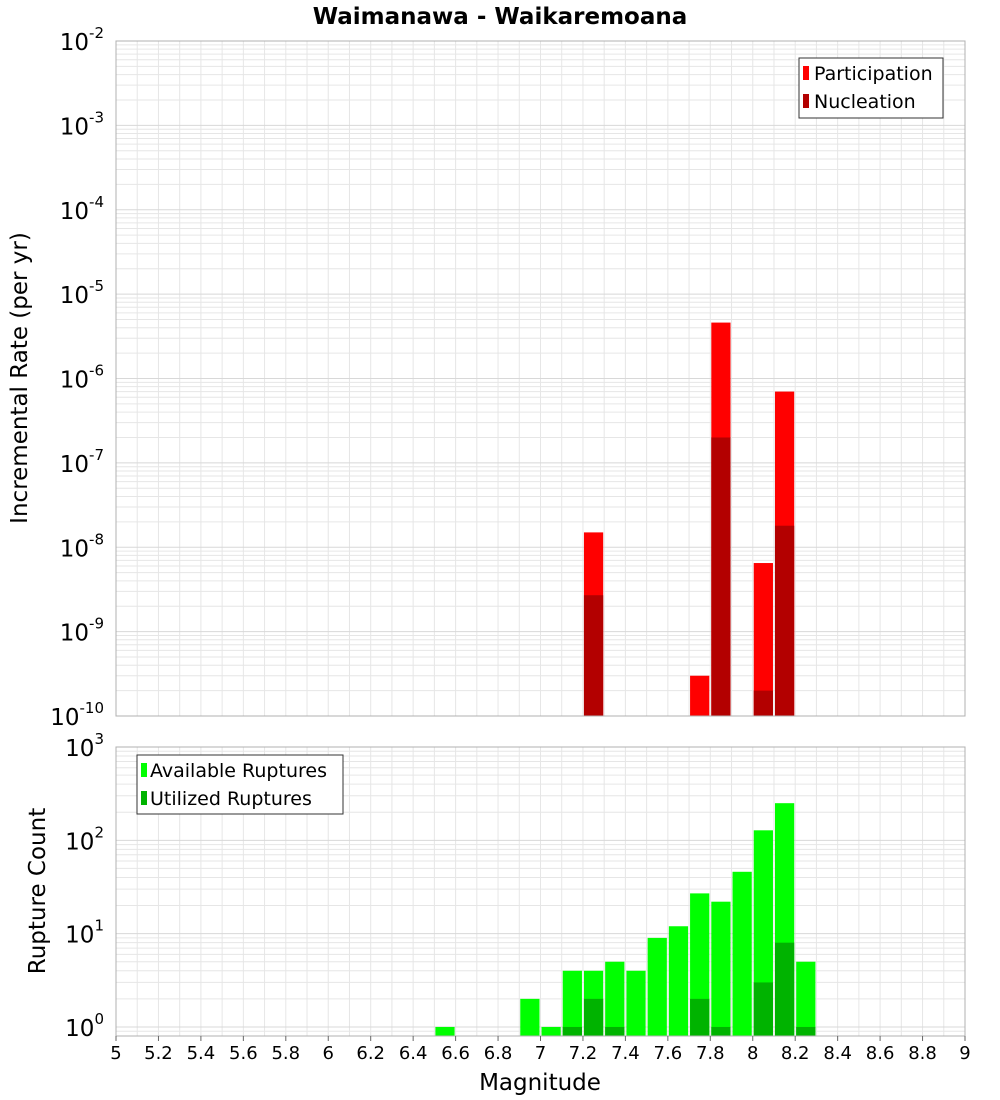  What do you see at coordinates (84, 1026) in the screenshot?
I see `count-y-tick-label: 10⁰` at bounding box center [84, 1026].